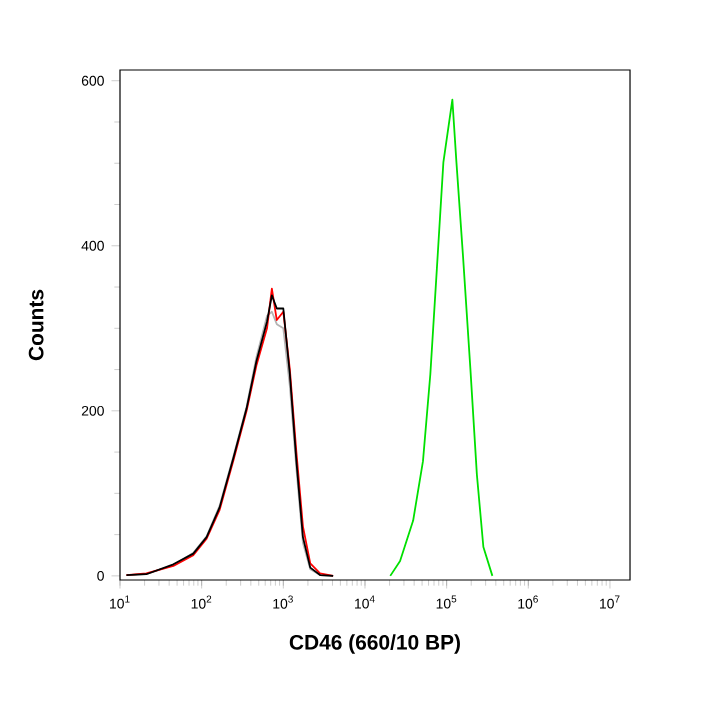  I want to click on y-axis-title: Counts, so click(36, 325).